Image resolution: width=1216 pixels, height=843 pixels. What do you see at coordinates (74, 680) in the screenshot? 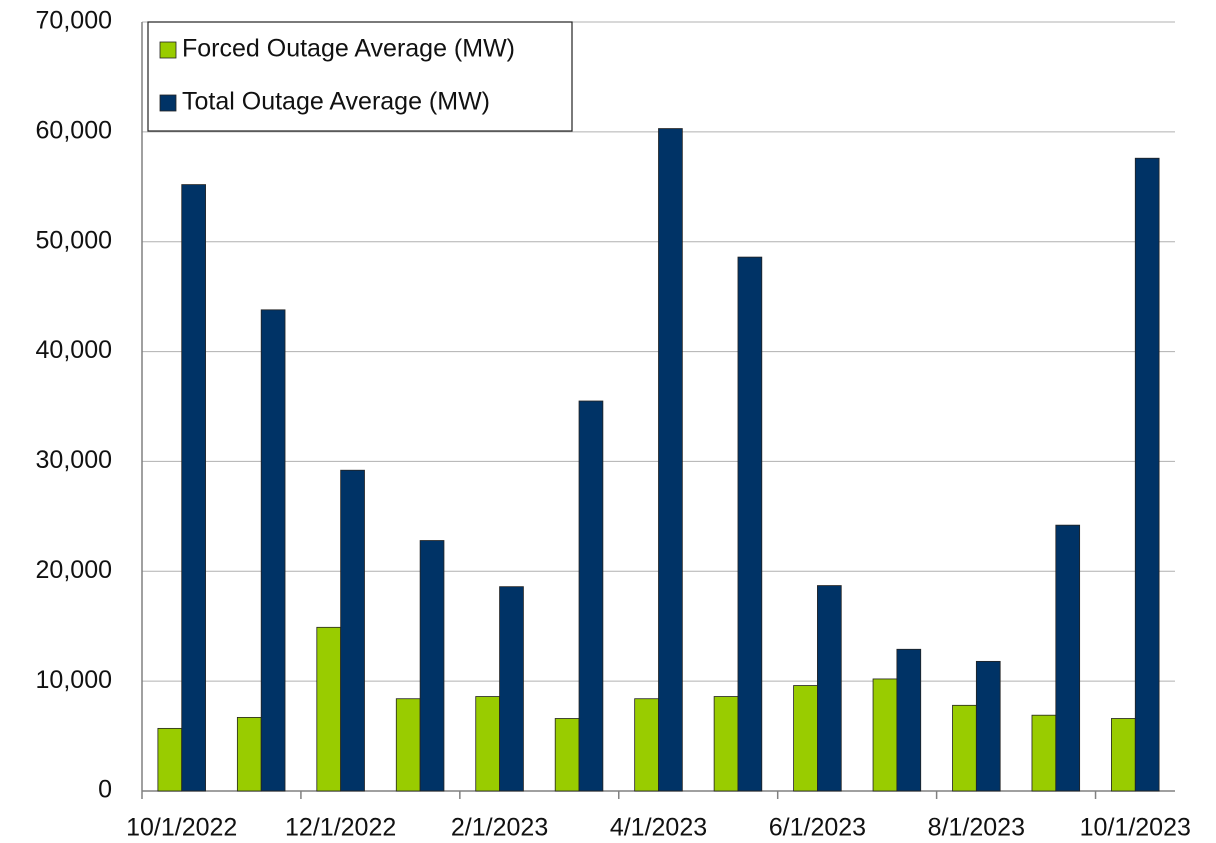
I see `y-tick-label: 10,000` at bounding box center [74, 680].